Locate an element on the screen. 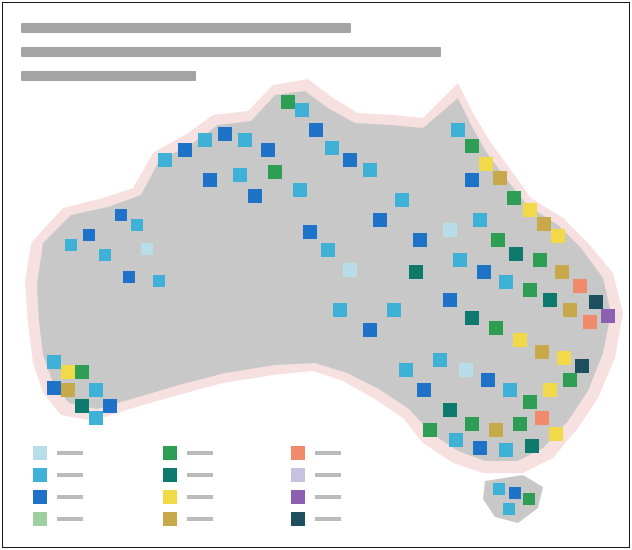  map-legend is located at coordinates (198, 488).